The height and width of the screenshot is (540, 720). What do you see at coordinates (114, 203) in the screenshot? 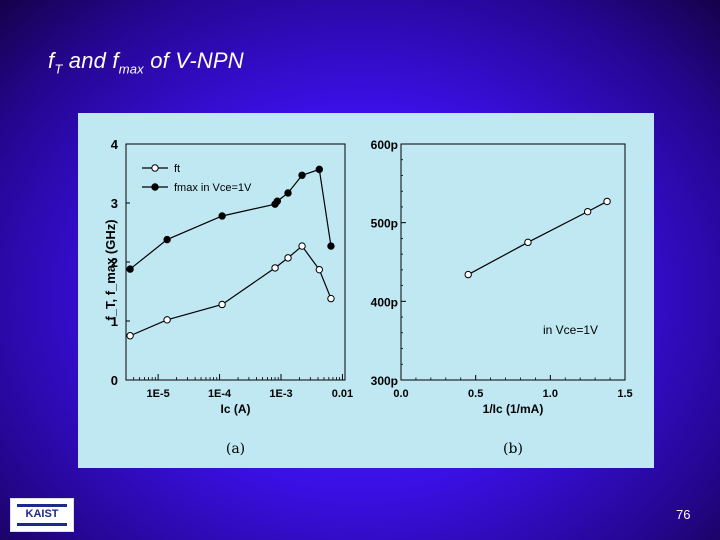
I see `chart-a-ytick-label: 3` at bounding box center [114, 203].